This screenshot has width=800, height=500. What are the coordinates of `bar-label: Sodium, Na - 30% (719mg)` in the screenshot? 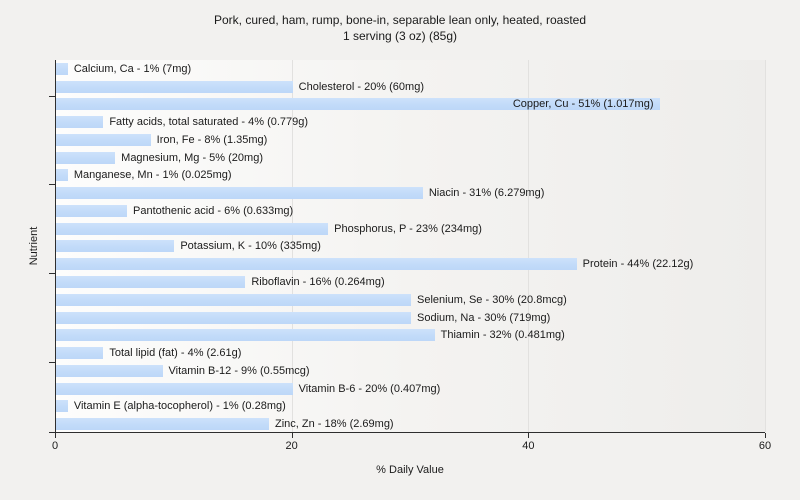 It's located at (484, 317).